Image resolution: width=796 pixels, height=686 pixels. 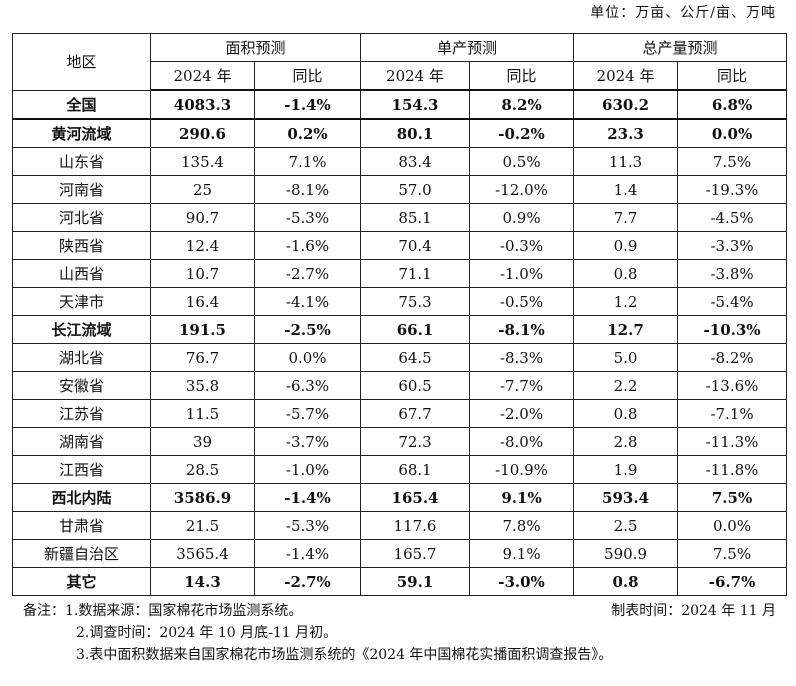 I want to click on value-cell: 71.1, so click(x=415, y=273).